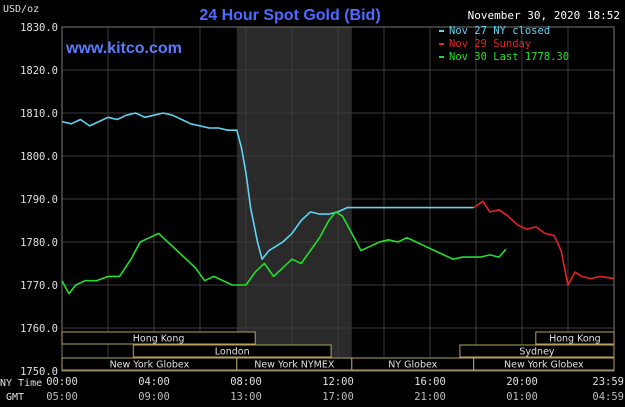 The width and height of the screenshot is (625, 407). Describe the element at coordinates (39, 329) in the screenshot. I see `y-tick-label: 1760.0` at that location.